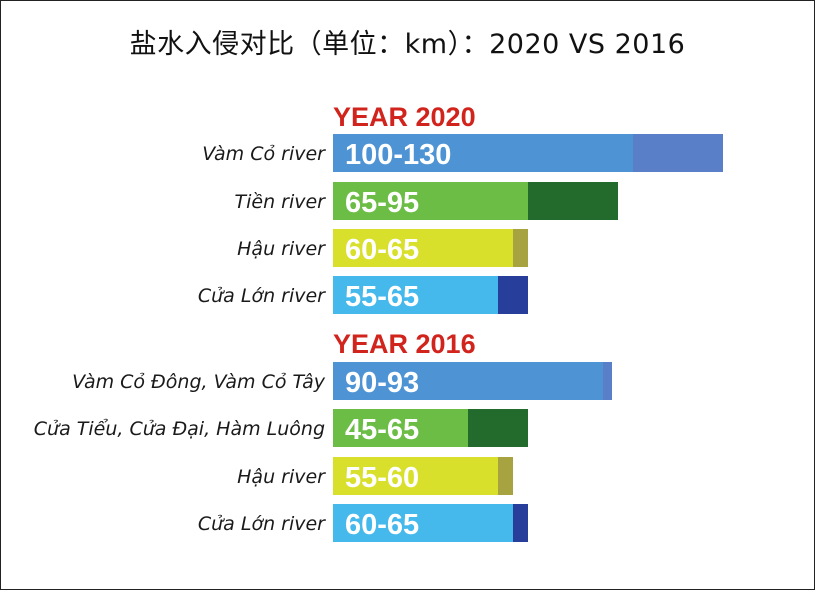 This screenshot has height=590, width=815. Describe the element at coordinates (407, 44) in the screenshot. I see `chart-title: 盐水入侵对比（单位：km）：2020 VS 2016` at that location.